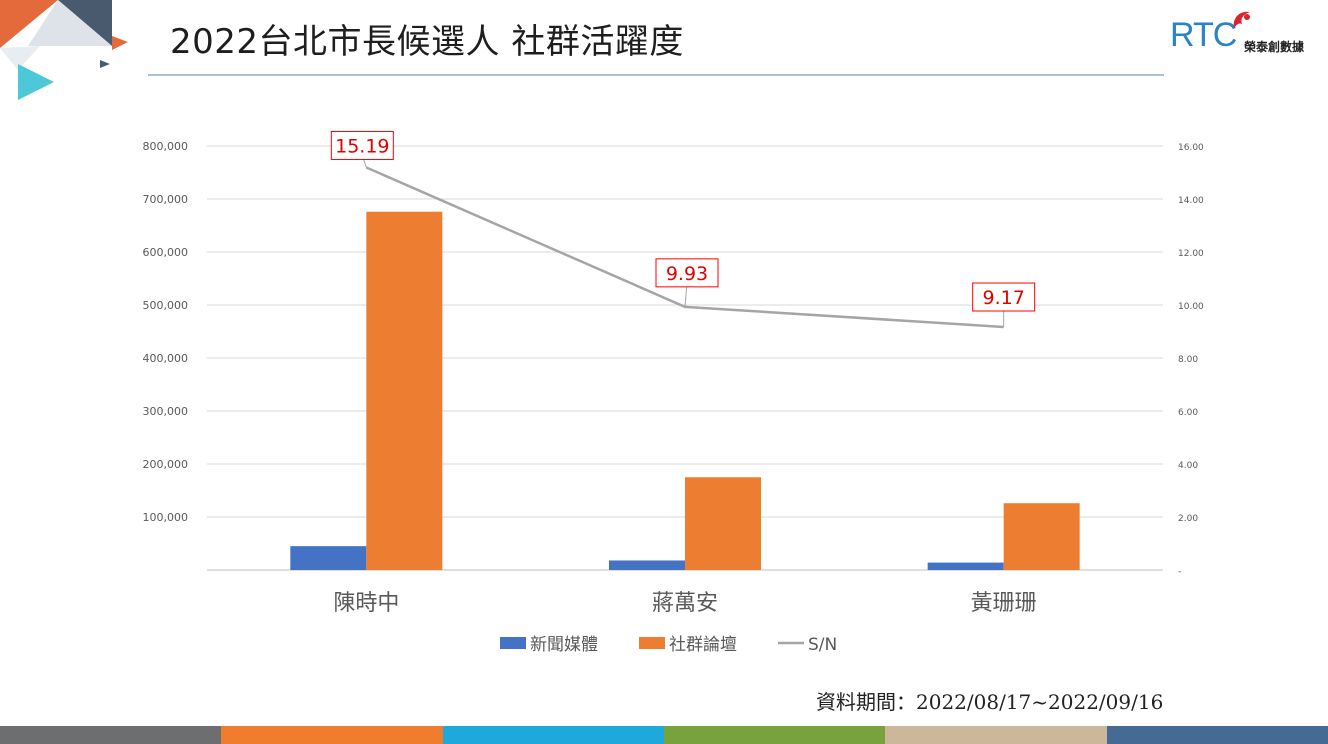  What do you see at coordinates (990, 702) in the screenshot?
I see `data-period-note: 資料期間：2022/08/17~2022/09/16` at bounding box center [990, 702].